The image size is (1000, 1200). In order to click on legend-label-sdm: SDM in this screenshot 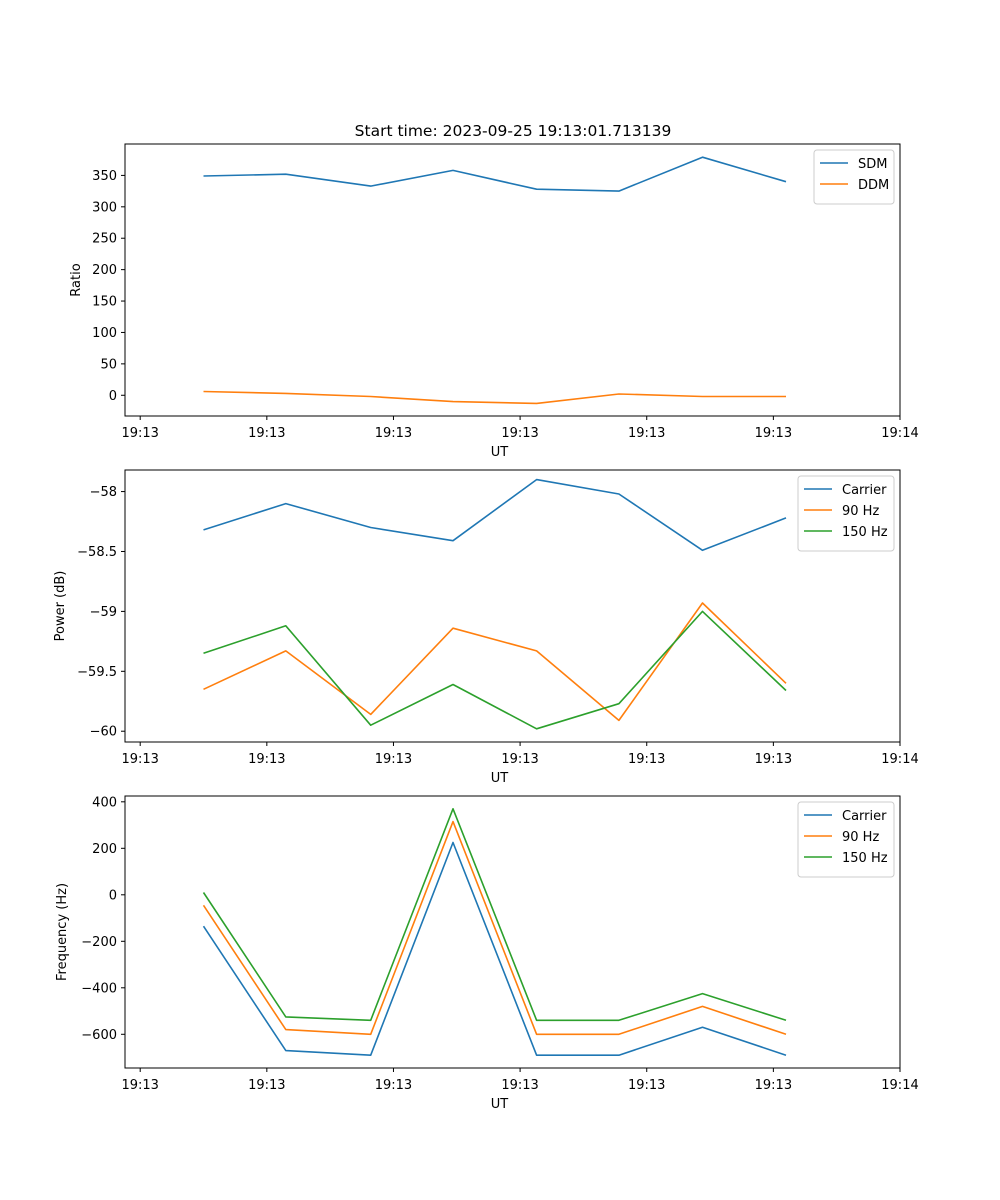, I will do `click(872, 164)`.